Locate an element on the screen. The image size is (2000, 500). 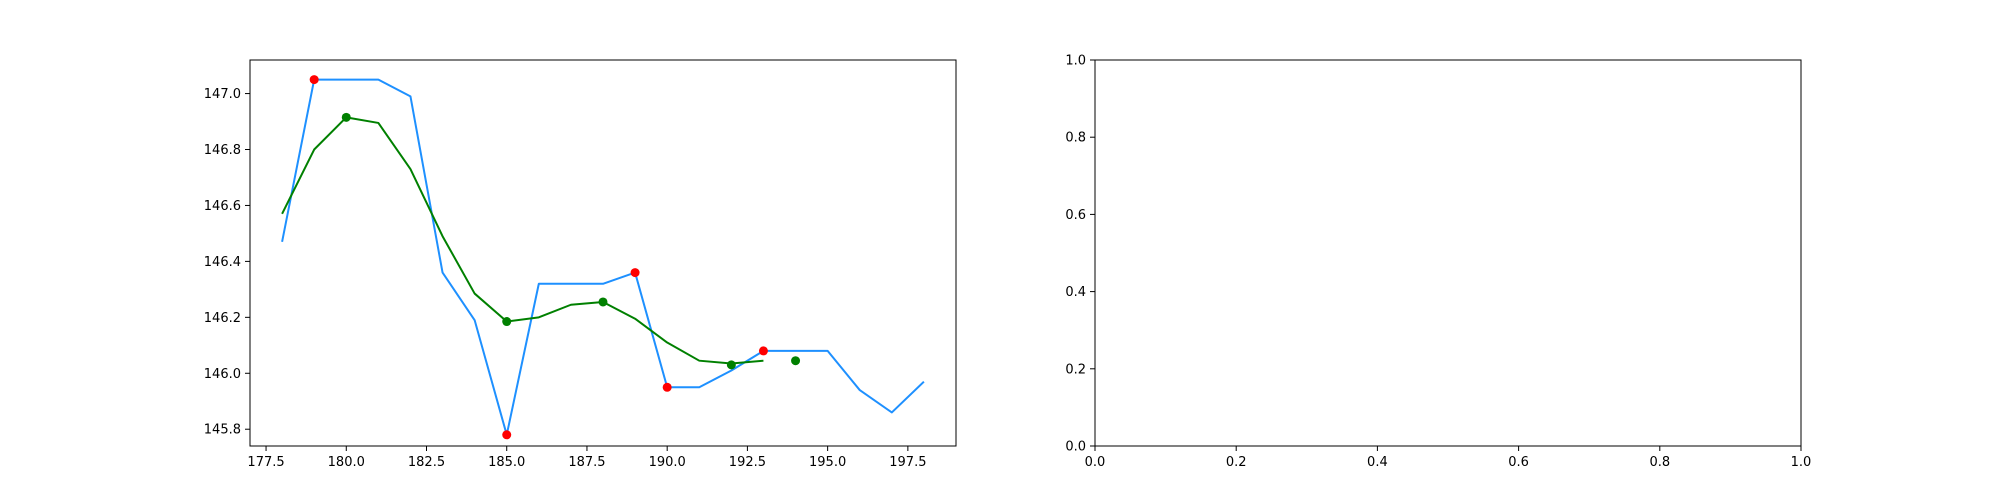
y-tick-label: 0.8 is located at coordinates (1075, 138).